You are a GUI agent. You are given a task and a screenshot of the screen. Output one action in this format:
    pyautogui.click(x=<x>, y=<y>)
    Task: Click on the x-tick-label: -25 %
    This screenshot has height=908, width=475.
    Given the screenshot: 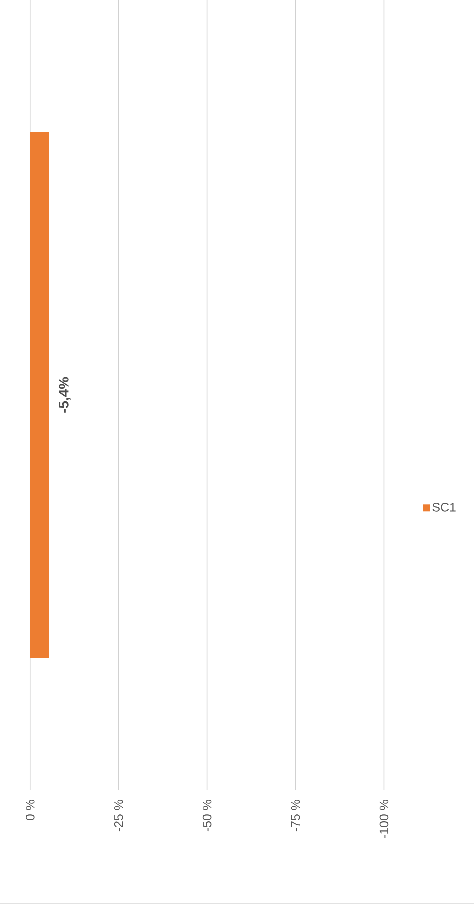 What is the action you would take?
    pyautogui.click(x=119, y=816)
    